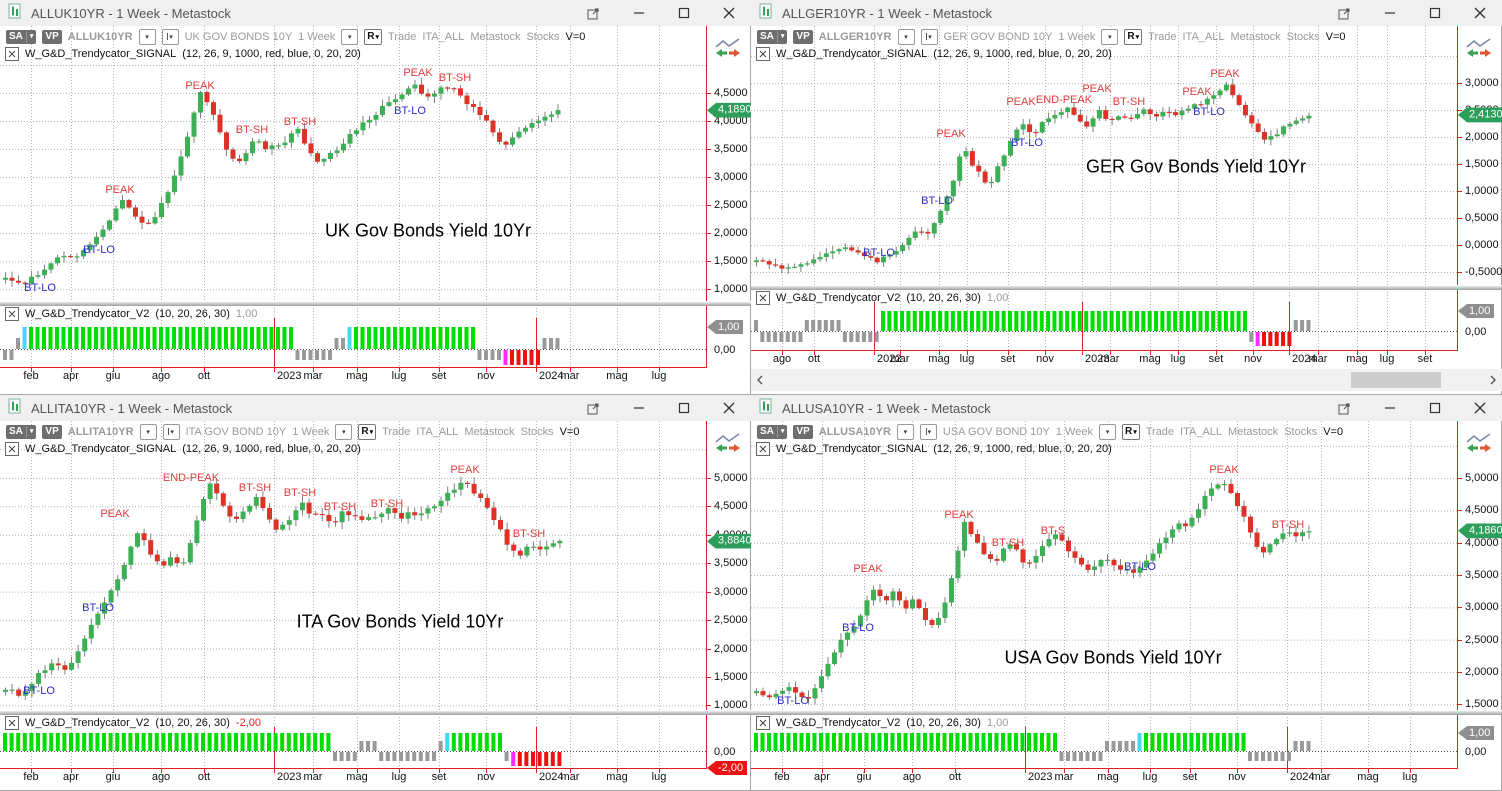  What do you see at coordinates (731, 92) in the screenshot?
I see `price-tick-label: 4,5000` at bounding box center [731, 92].